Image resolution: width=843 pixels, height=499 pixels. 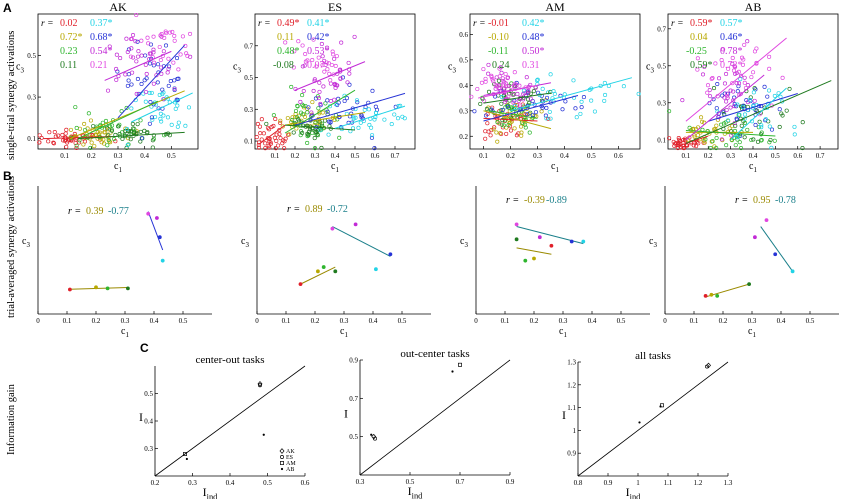 I want to click on b-es-point-magenta, so click(x=332, y=228).